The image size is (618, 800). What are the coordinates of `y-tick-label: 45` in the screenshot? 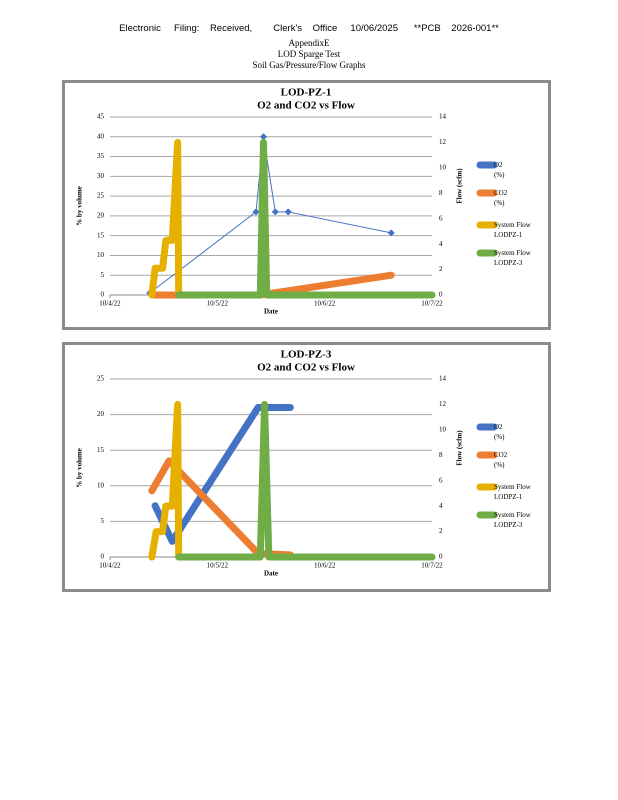 It's located at (101, 117).